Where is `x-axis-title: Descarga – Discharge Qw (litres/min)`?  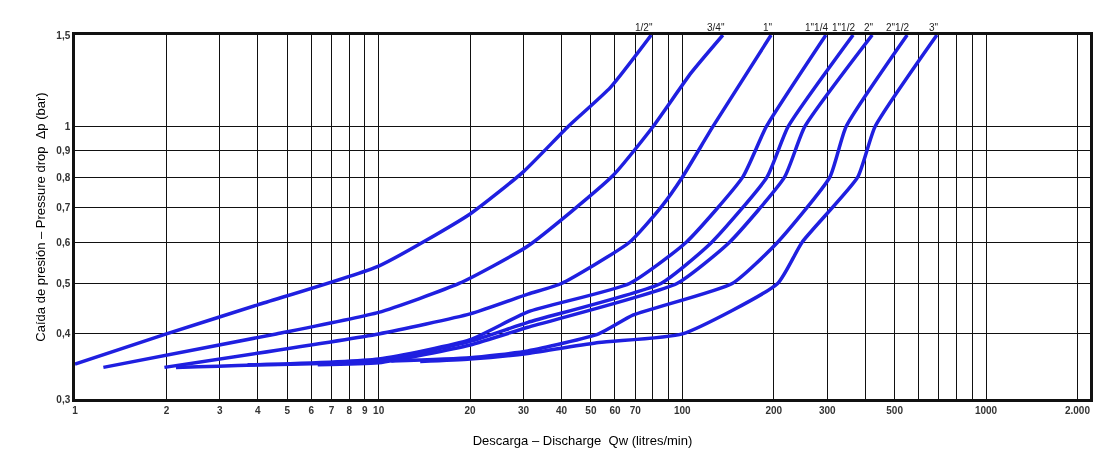
x-axis-title: Descarga – Discharge Qw (litres/min) is located at coordinates (582, 441).